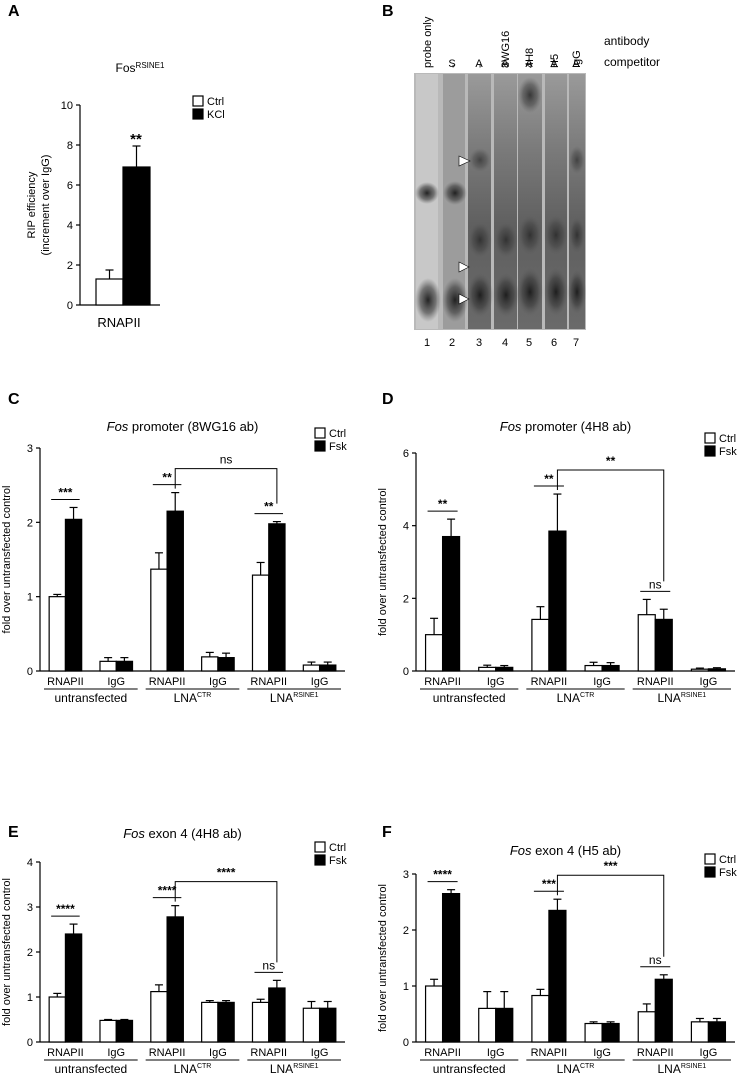  Describe the element at coordinates (193, 1069) in the screenshot. I see `x-group-label: LNACTR` at that location.